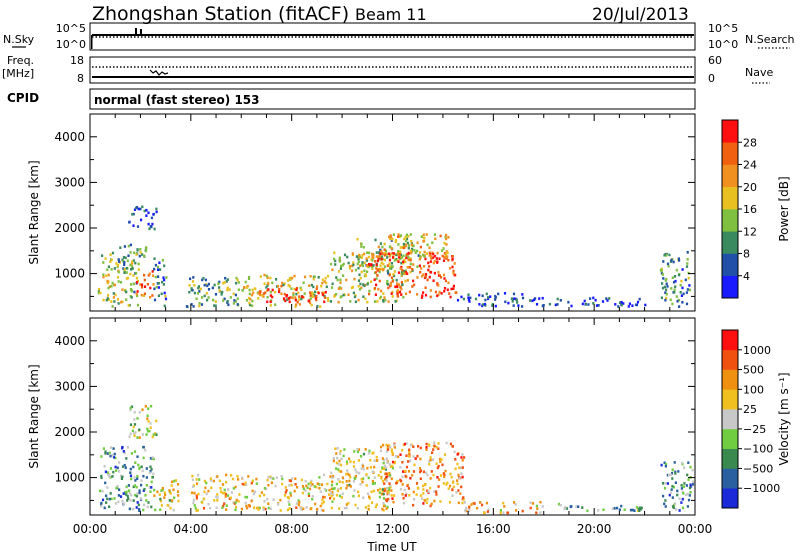 The height and width of the screenshot is (554, 800). I want to click on data-region, so click(166, 495).